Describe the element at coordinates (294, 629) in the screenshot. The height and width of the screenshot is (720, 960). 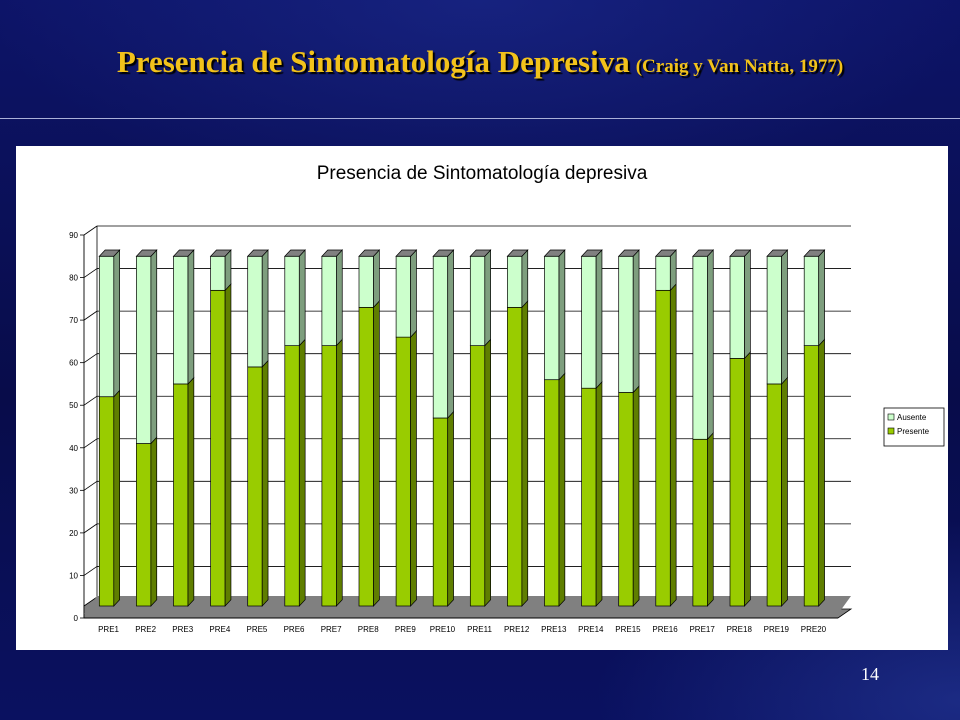
I see `x-tick-label: PRE6` at that location.